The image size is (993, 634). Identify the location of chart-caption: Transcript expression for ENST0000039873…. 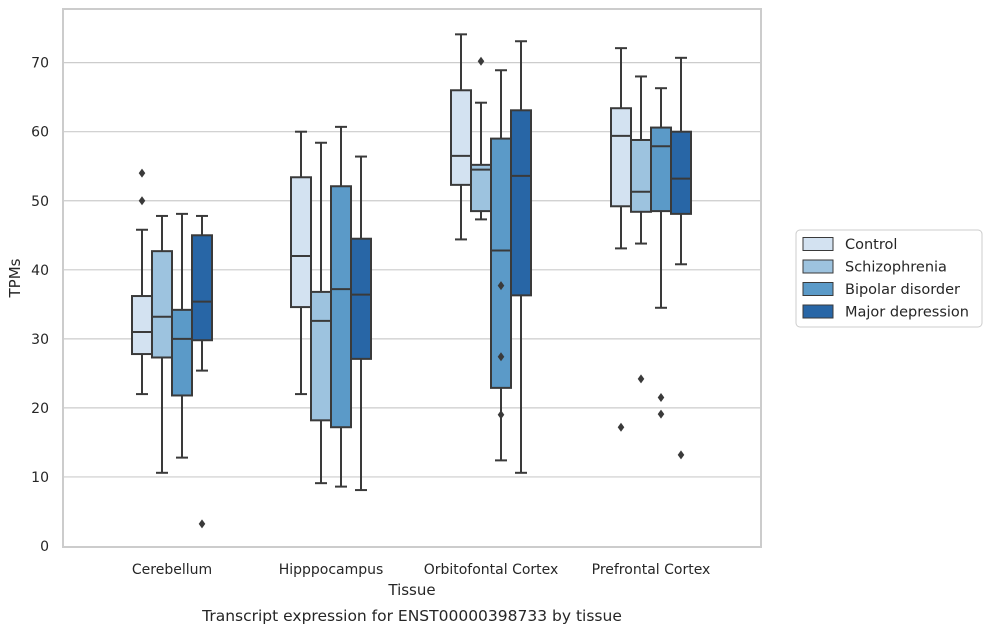
(411, 616).